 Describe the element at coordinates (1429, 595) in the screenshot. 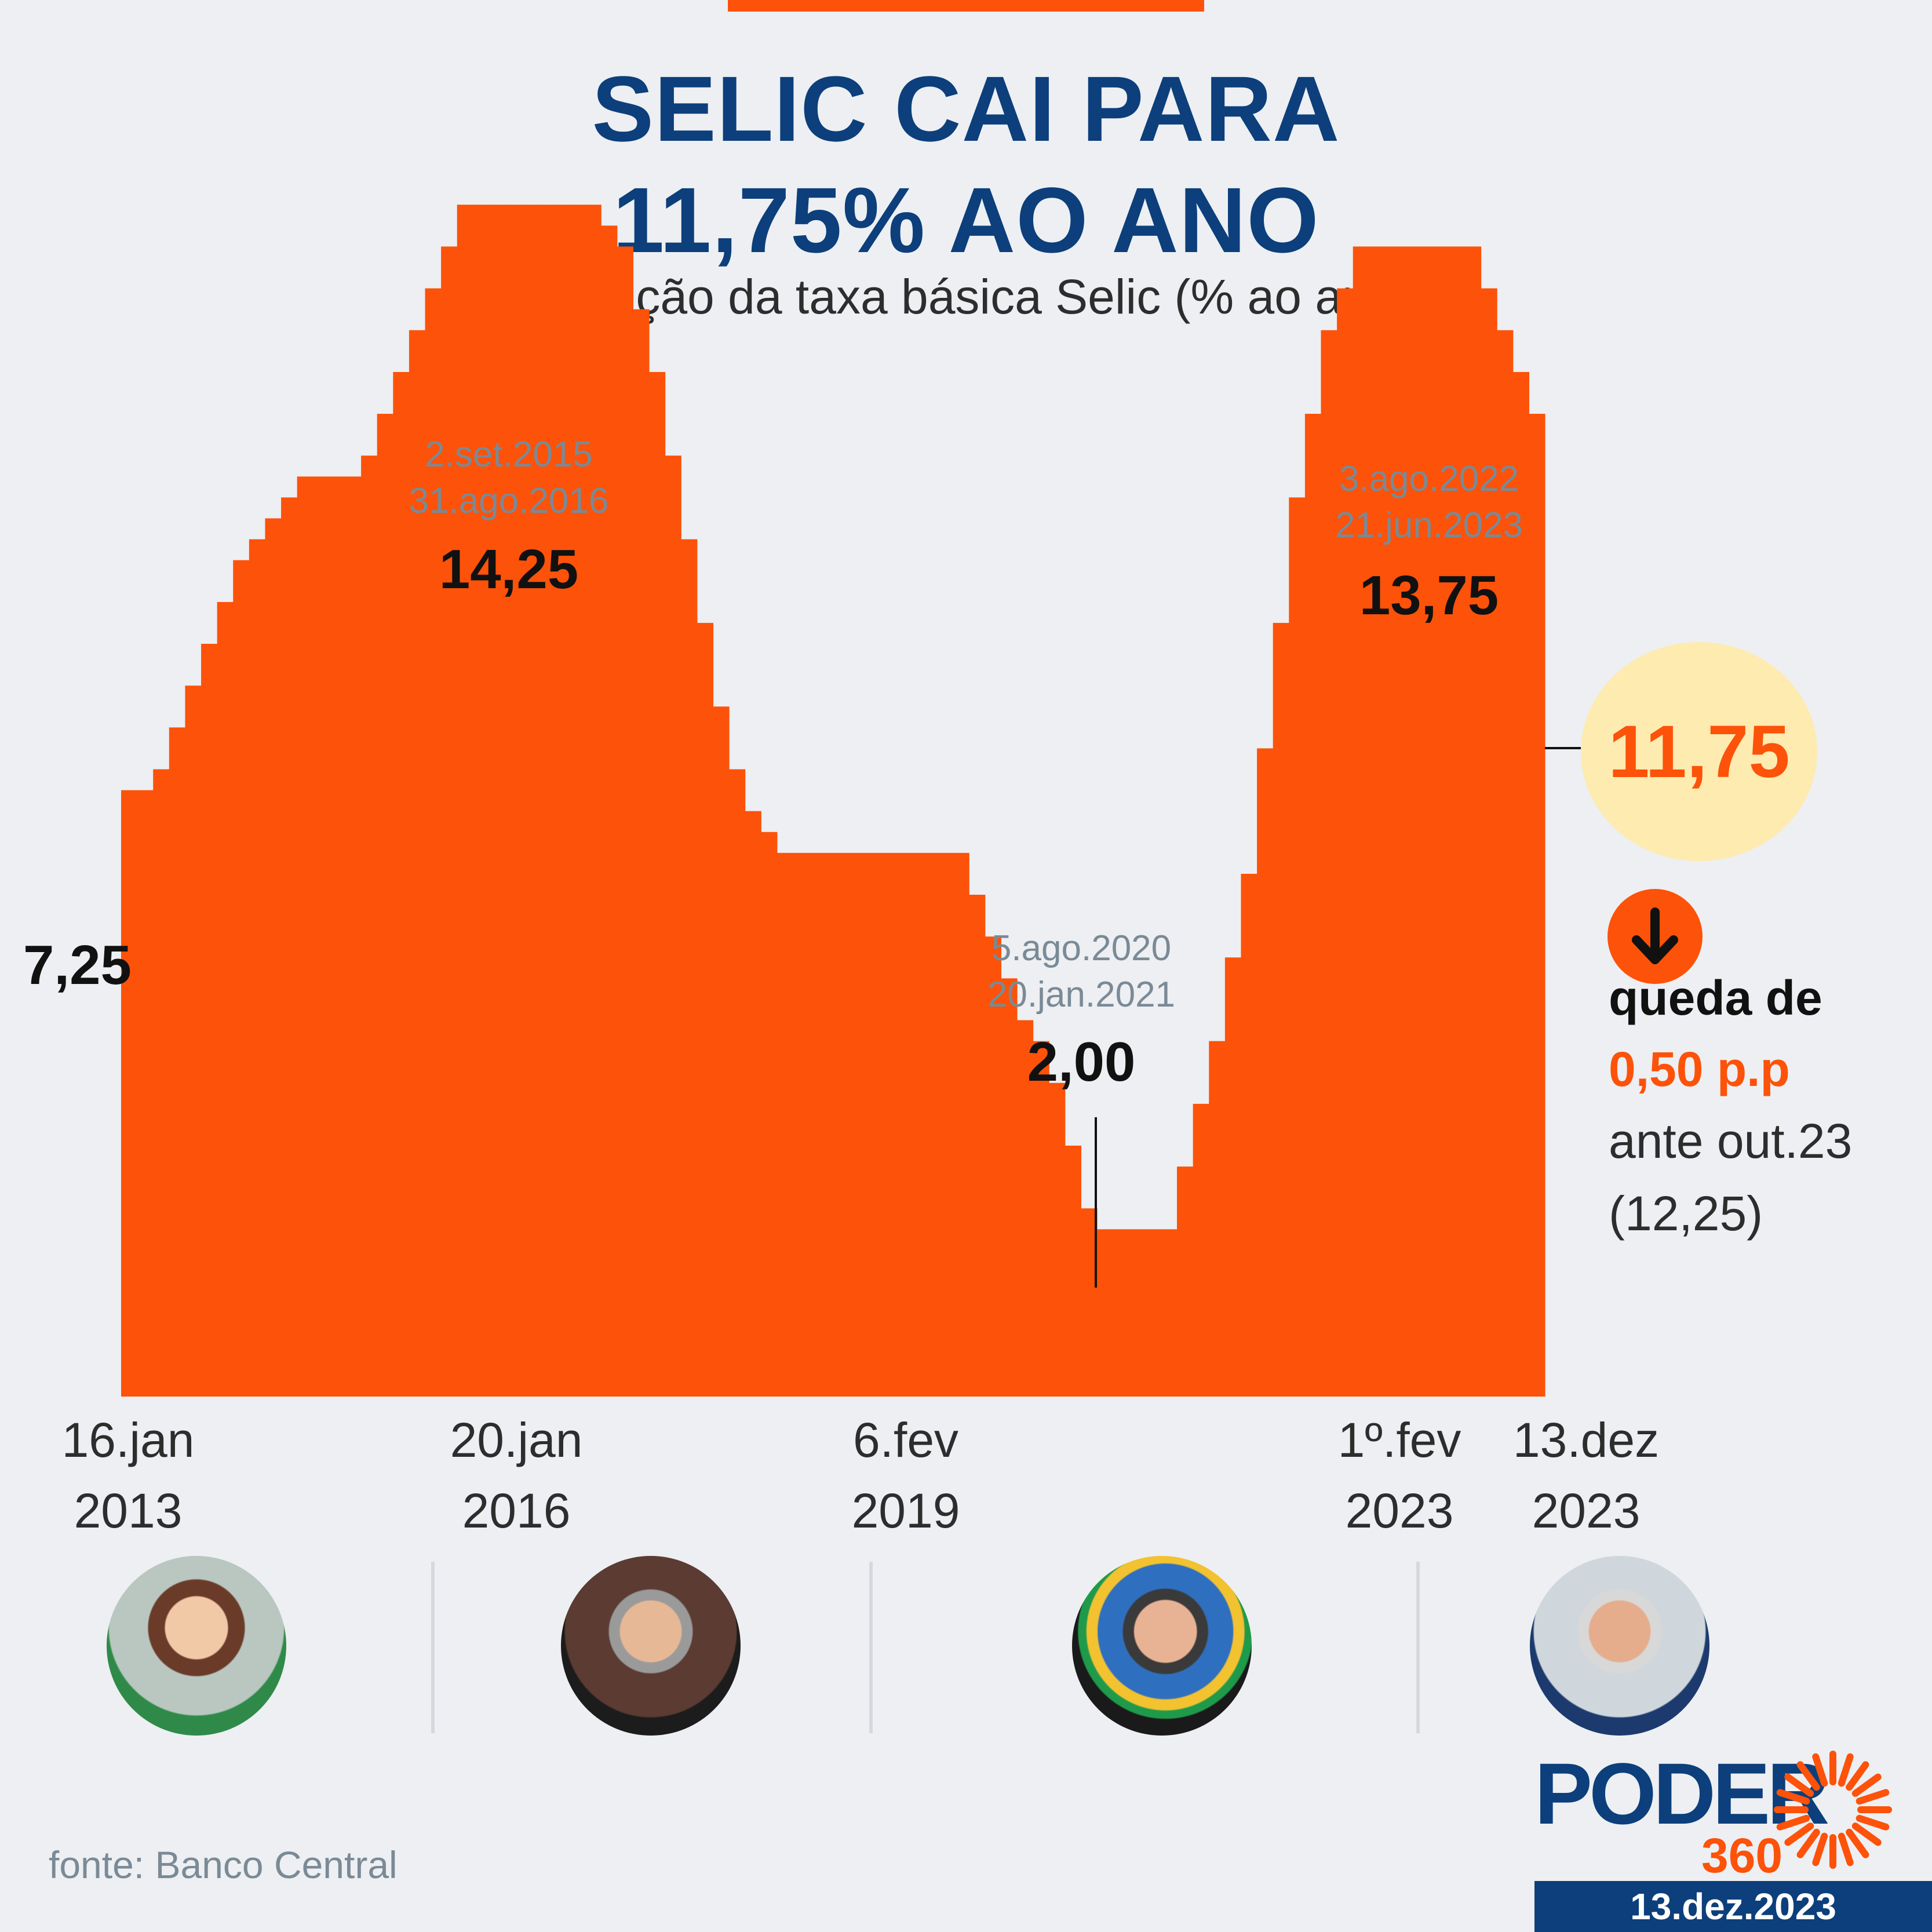

I see `peak-2022-value: 13,75` at that location.